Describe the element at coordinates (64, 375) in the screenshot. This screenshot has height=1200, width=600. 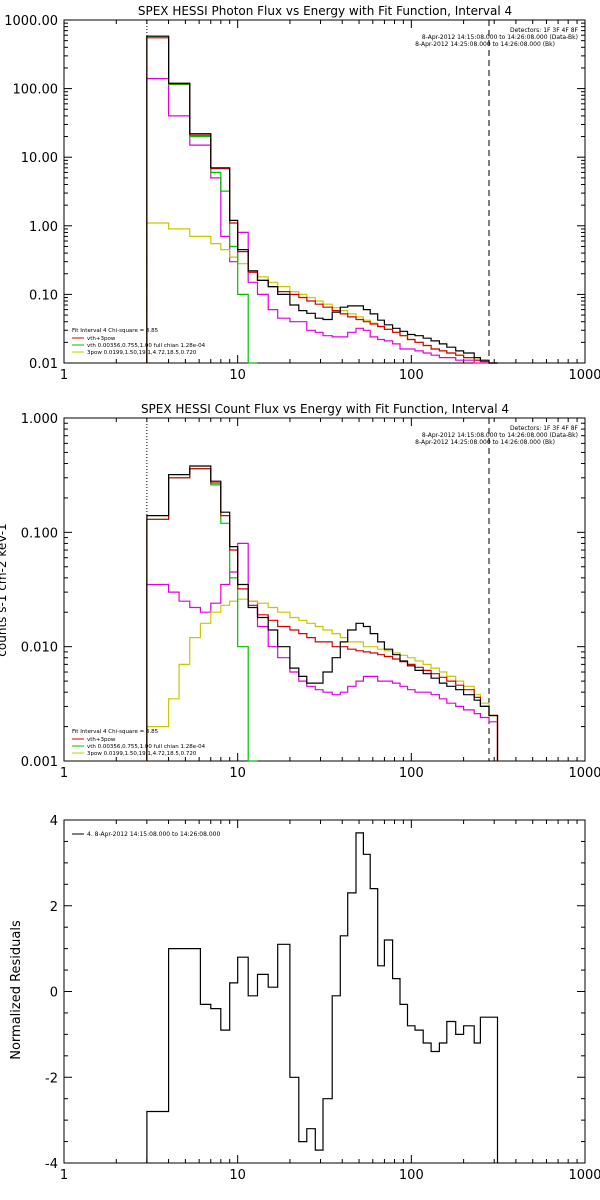
I see `photon-flux-x-tick-label: 1` at that location.